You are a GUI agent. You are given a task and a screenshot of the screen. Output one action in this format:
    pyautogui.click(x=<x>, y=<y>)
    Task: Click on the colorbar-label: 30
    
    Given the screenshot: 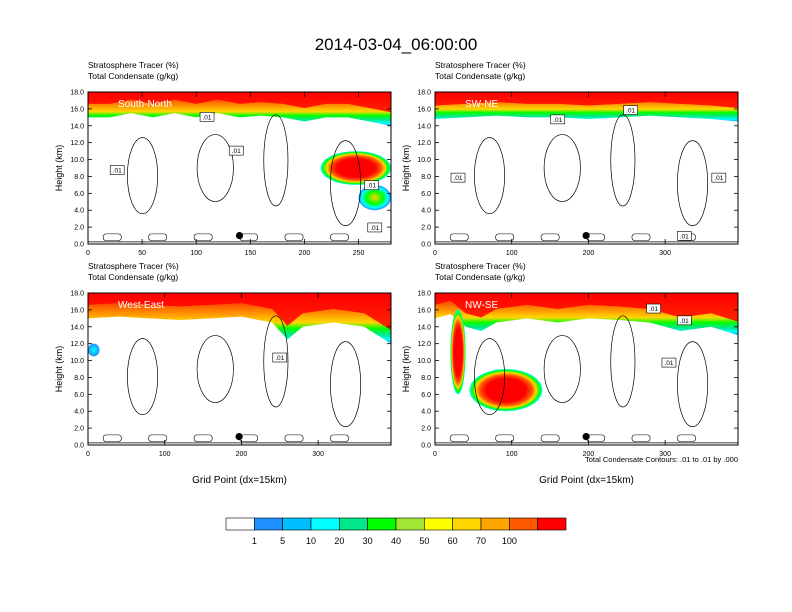 What is the action you would take?
    pyautogui.click(x=368, y=541)
    